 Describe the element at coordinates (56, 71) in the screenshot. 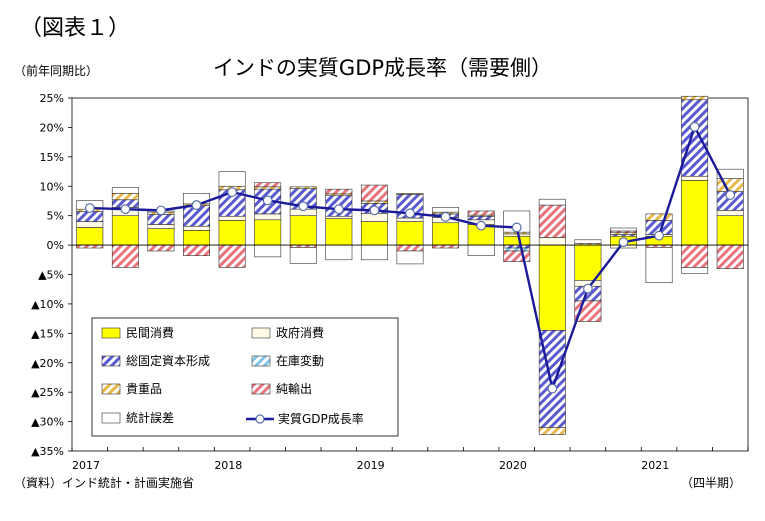

I see `unit-label: （前年同期比）` at that location.